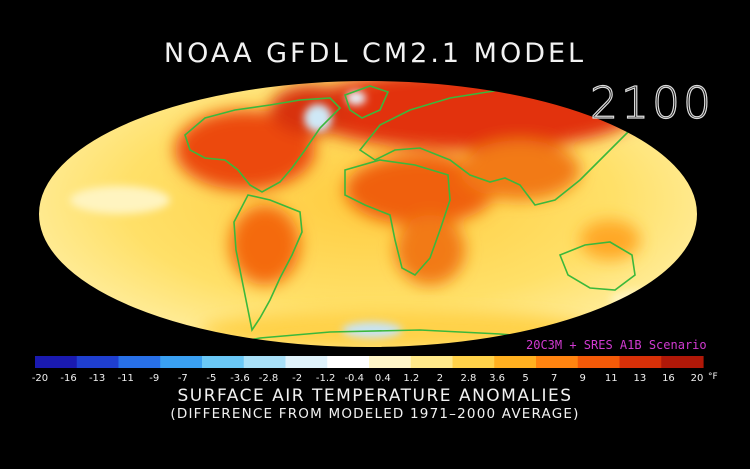  I want to click on colorbar-tick-label: 2, so click(440, 378).